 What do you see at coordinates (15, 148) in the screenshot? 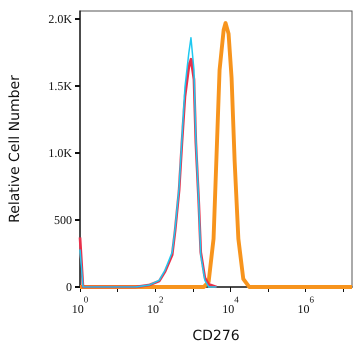
I see `y-axis-title: Relative Cell Number` at bounding box center [15, 148].